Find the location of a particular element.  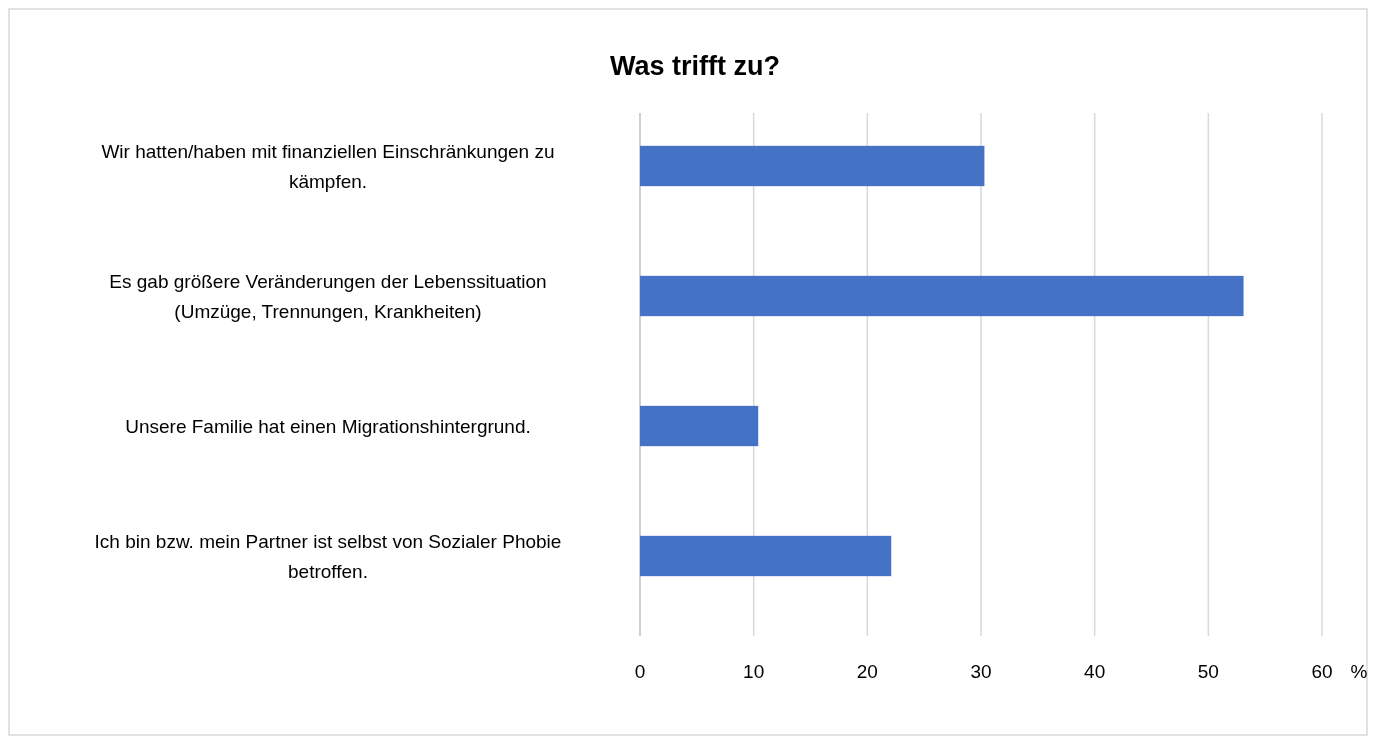

x-tick-label: 30 is located at coordinates (981, 671).